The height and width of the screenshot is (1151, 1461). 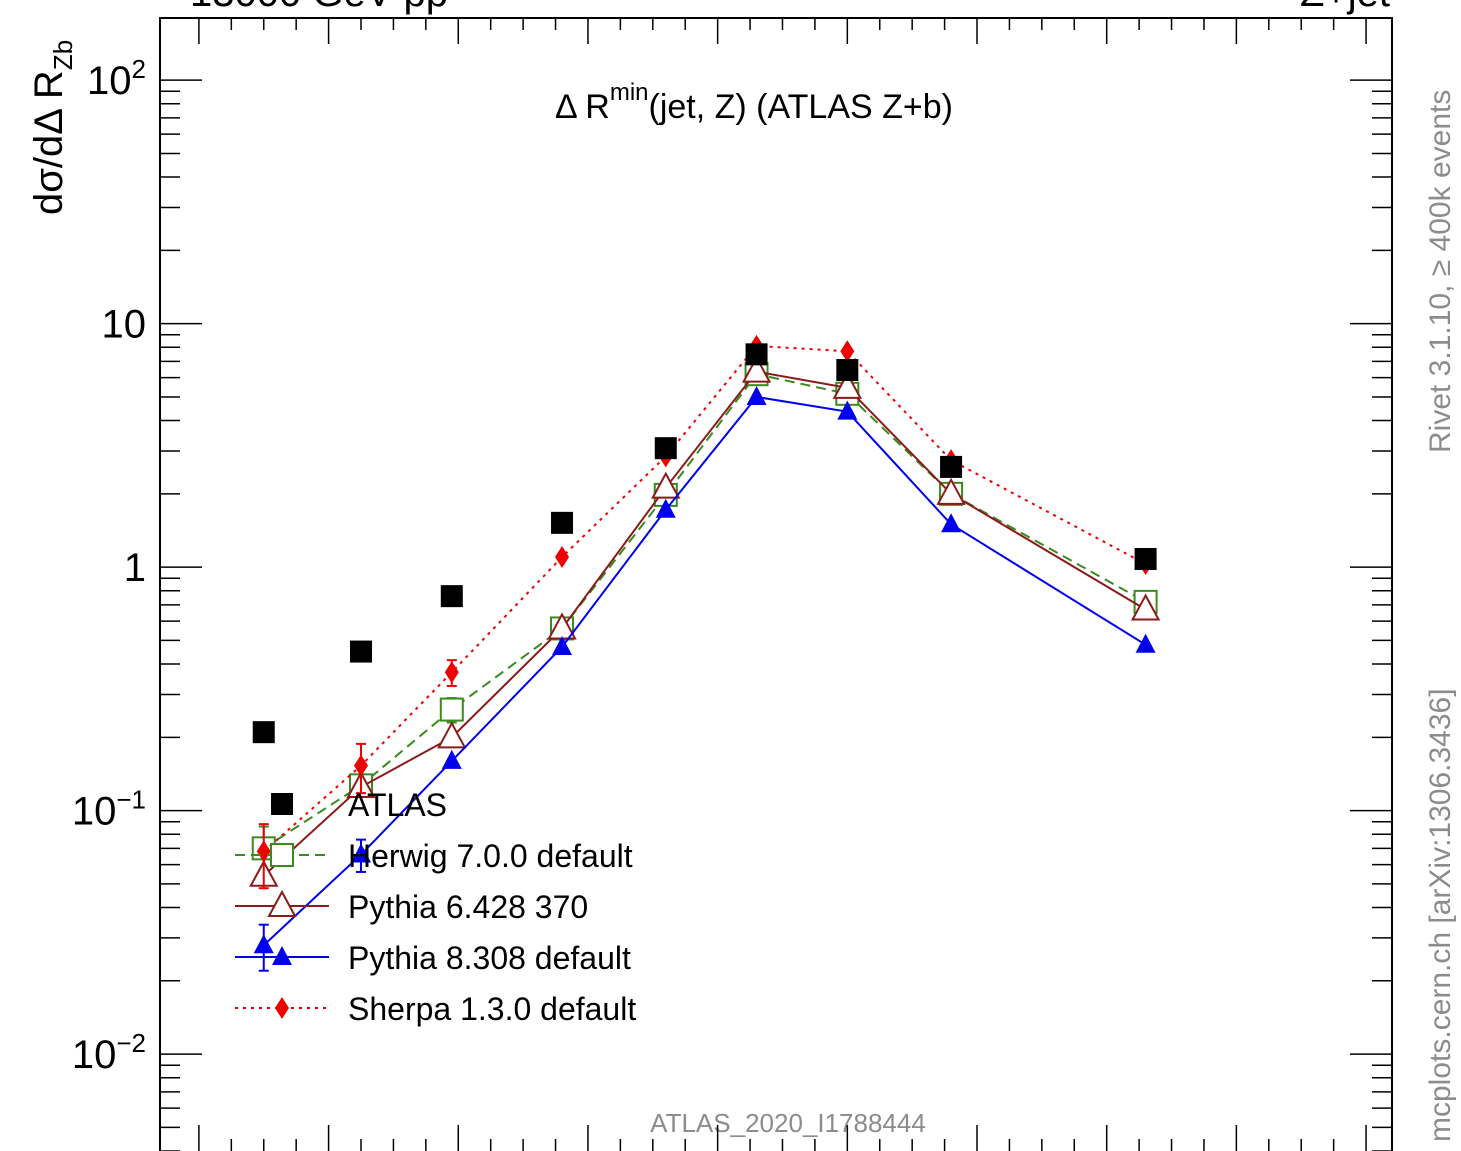 I want to click on chart-title-rest: (jet, Z) (ATLAS Z+b), so click(x=801, y=107).